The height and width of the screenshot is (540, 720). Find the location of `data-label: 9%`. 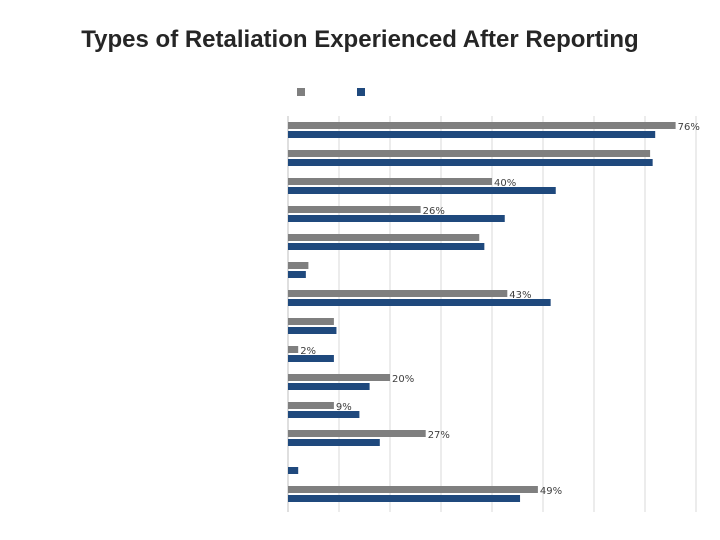

data-label: 9% is located at coordinates (344, 407).